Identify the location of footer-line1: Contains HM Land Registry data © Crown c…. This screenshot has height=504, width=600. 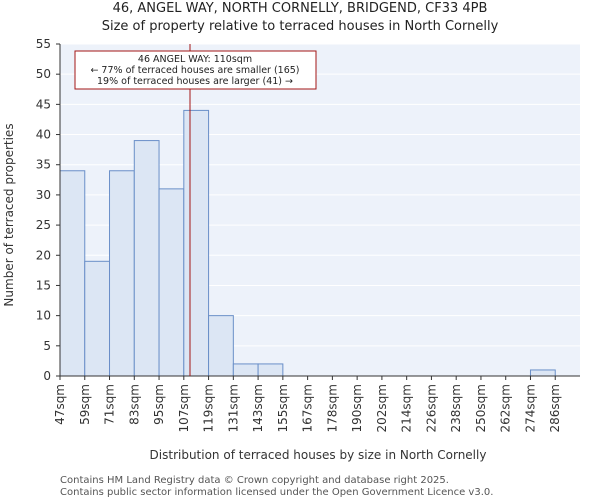
(254, 480).